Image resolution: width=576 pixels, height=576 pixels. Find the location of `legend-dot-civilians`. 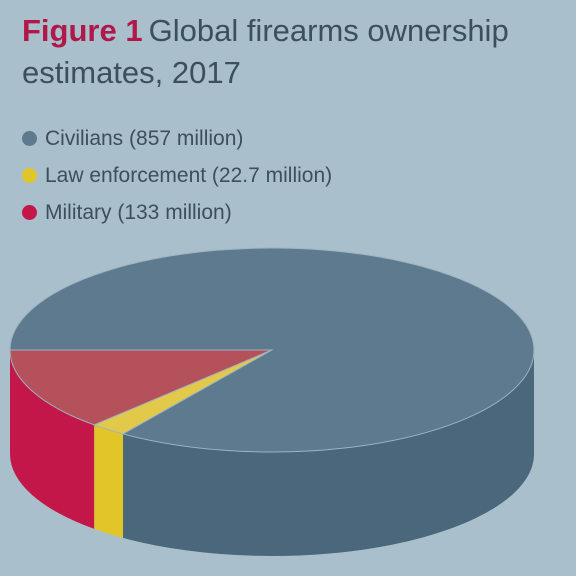

legend-dot-civilians is located at coordinates (29, 138).